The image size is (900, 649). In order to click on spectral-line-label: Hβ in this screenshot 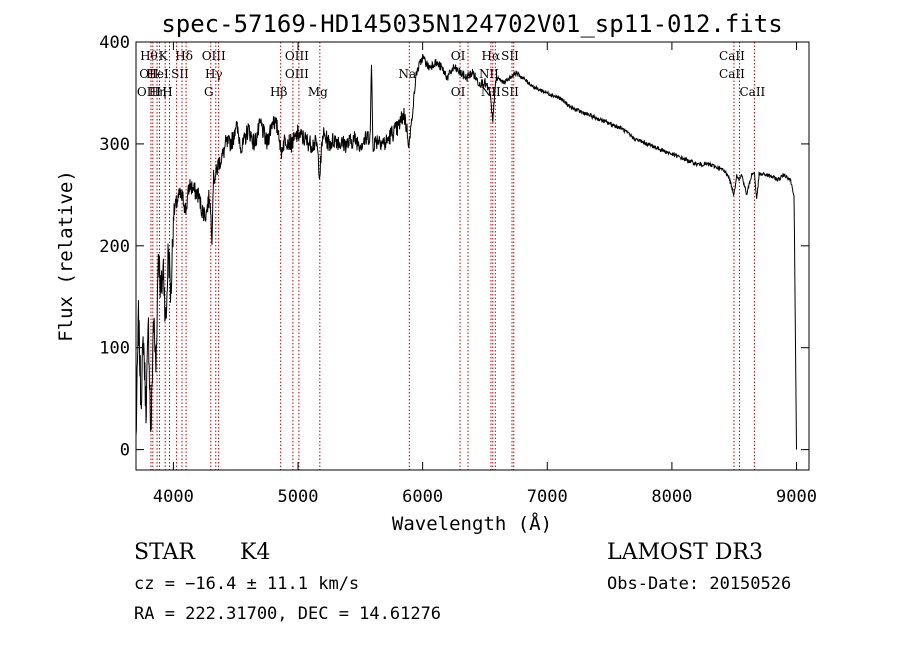, I will do `click(278, 92)`.